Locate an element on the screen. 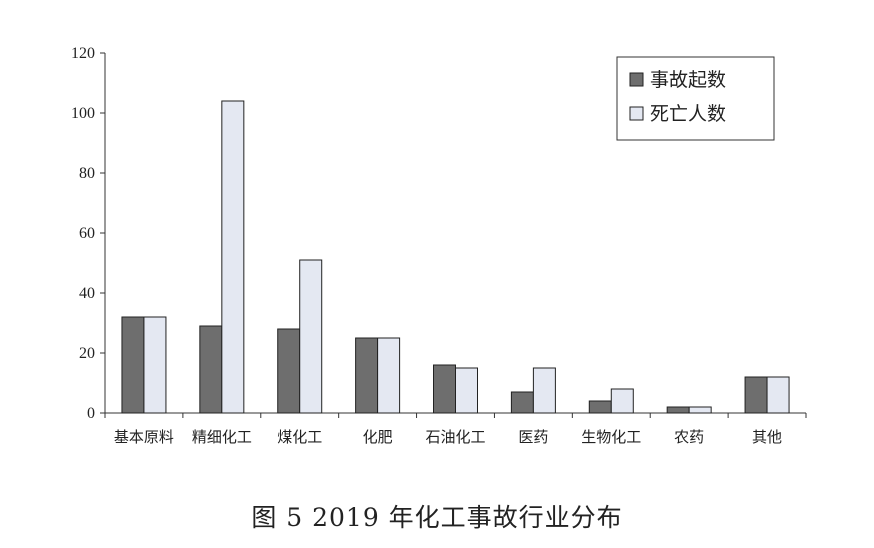 The height and width of the screenshot is (548, 874). legend-box is located at coordinates (695, 98).